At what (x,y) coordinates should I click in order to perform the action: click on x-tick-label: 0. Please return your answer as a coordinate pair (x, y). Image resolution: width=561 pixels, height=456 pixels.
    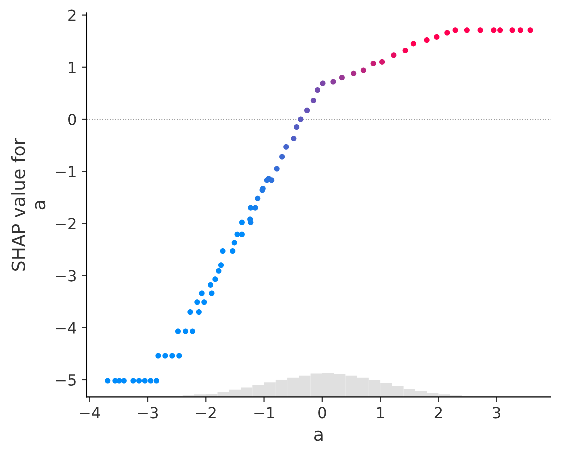
    Looking at the image, I should click on (322, 413).